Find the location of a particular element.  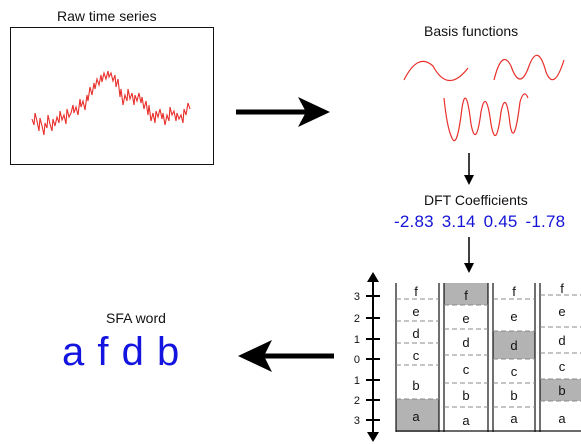

value-axis: 3 2 1 0 1 2 3 is located at coordinates (367, 357).